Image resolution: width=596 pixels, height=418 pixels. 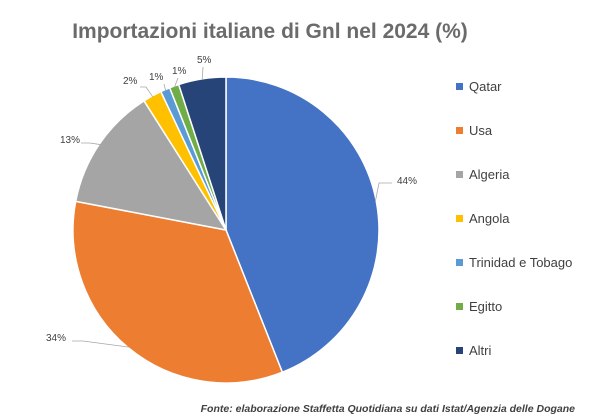 I want to click on leader-line-angola, so click(x=147, y=92).